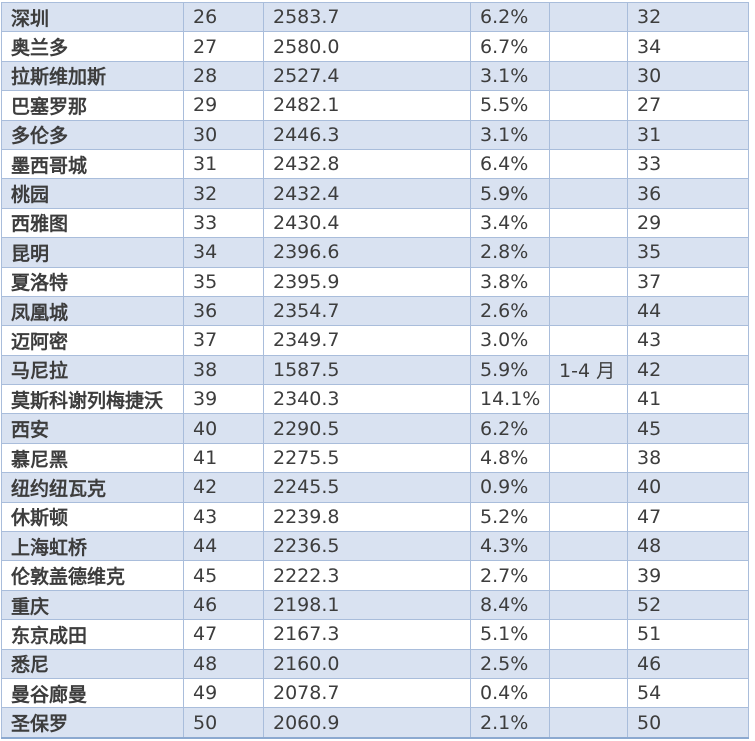  I want to click on growth-cell: 8.4%, so click(510, 605).